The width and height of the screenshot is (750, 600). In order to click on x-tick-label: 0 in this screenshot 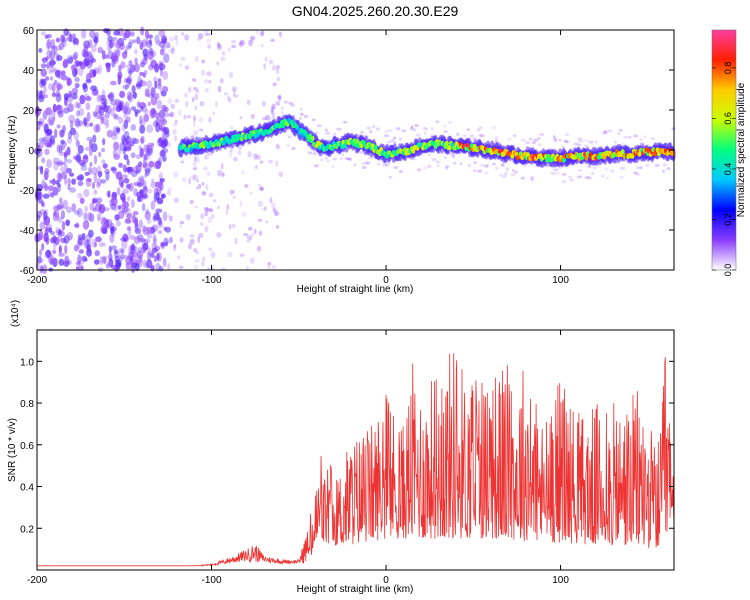, I will do `click(386, 580)`.